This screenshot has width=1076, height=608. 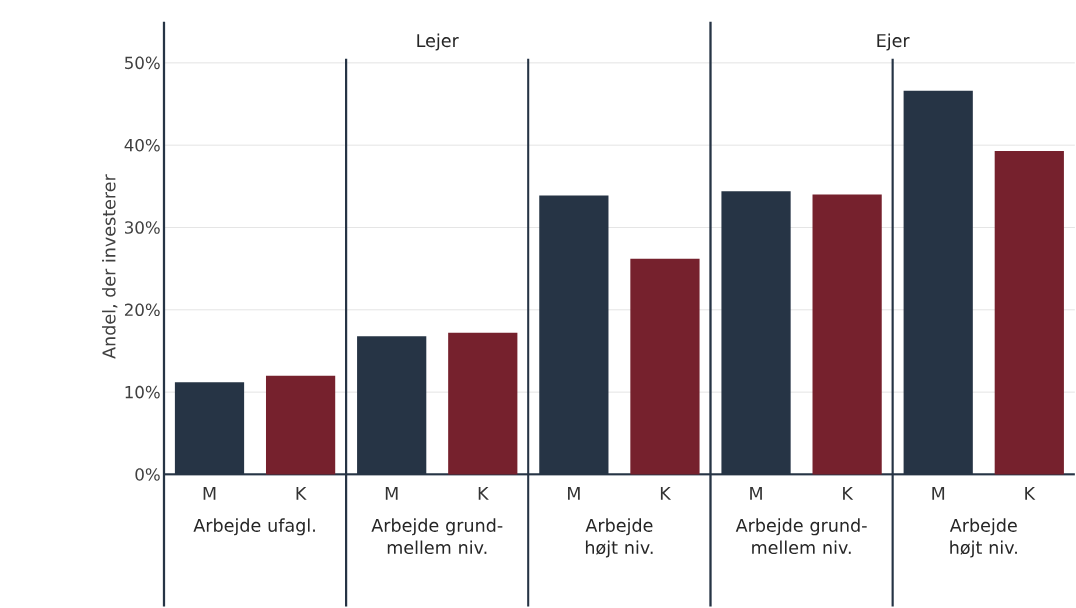 I want to click on y-tick-label: 0%, so click(x=147, y=474).